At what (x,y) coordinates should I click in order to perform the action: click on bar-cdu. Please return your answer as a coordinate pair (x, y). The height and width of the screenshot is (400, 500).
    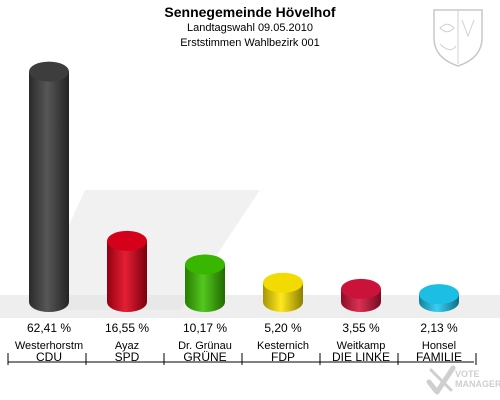
    Looking at the image, I should click on (49, 191).